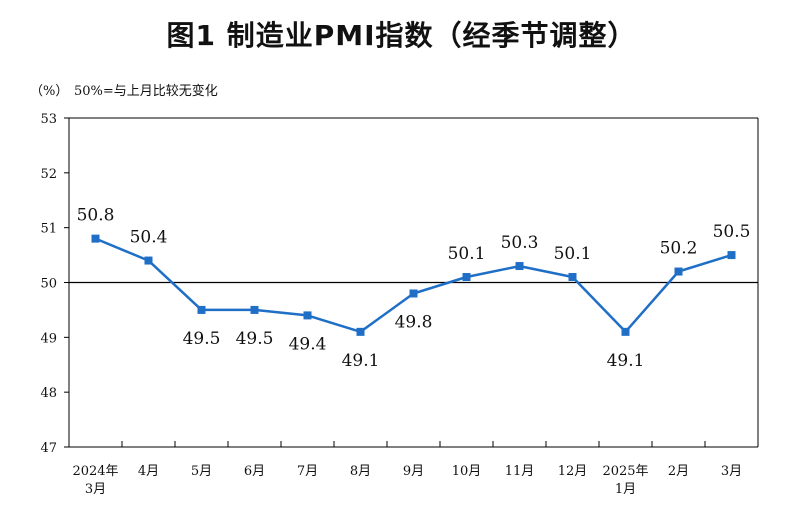 Image resolution: width=803 pixels, height=518 pixels. I want to click on y-axis-unit-label: （%）, so click(49, 91).